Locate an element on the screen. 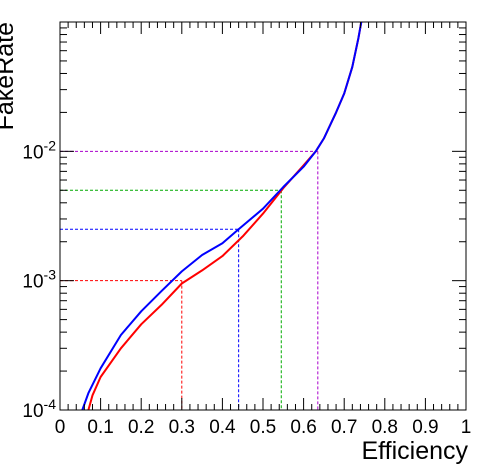  x-tick-label: 0.5 is located at coordinates (263, 427).